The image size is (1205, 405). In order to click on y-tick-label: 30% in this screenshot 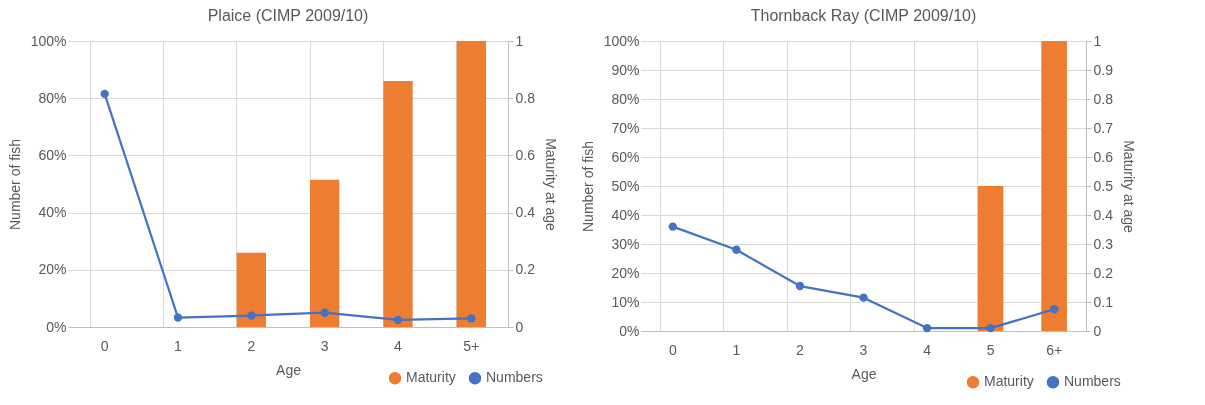, I will do `click(625, 243)`.